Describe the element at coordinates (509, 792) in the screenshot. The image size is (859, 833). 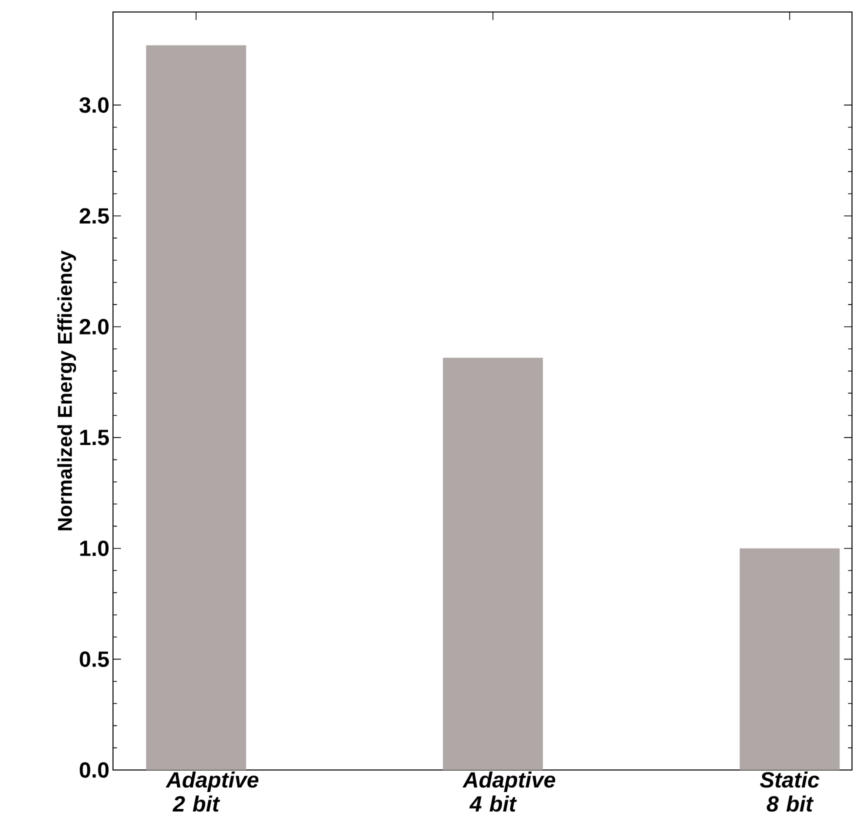
I see `x-tick-label: Adaptive 4 bit` at that location.